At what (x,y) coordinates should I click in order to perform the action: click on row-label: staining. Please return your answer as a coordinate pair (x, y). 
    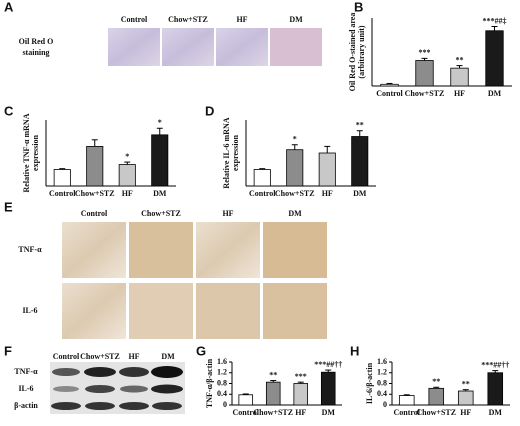
    Looking at the image, I should click on (35, 52).